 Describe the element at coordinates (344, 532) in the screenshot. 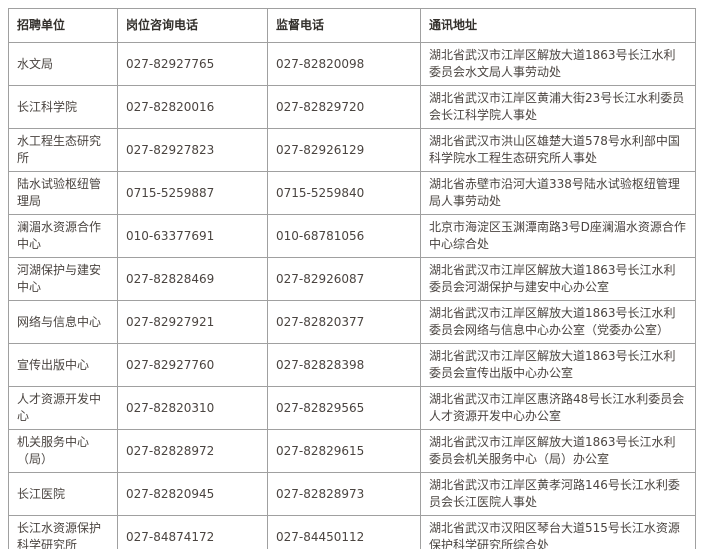

I see `cell-supervise-phone: 027-84450112` at that location.